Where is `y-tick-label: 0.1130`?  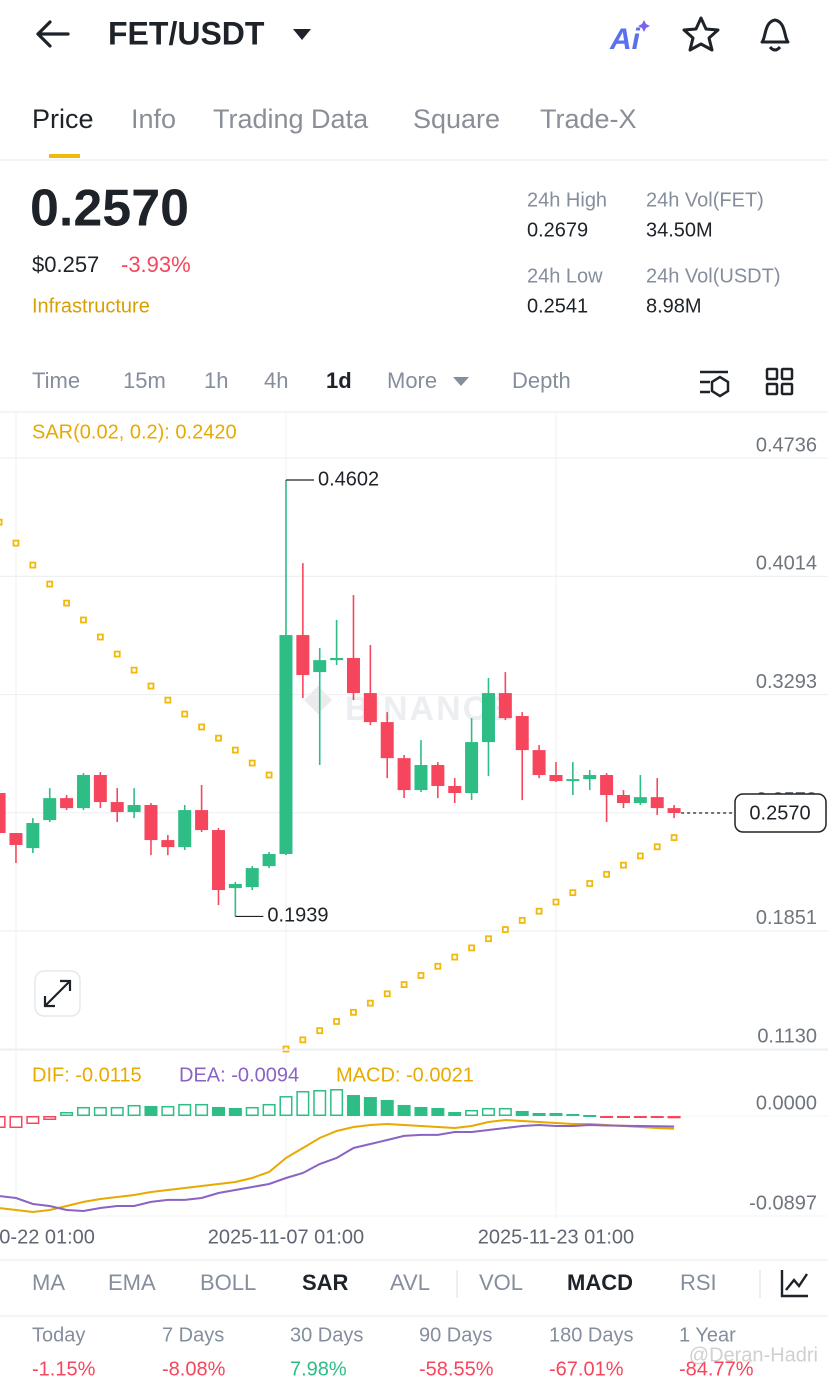 y-tick-label: 0.1130 is located at coordinates (787, 1036).